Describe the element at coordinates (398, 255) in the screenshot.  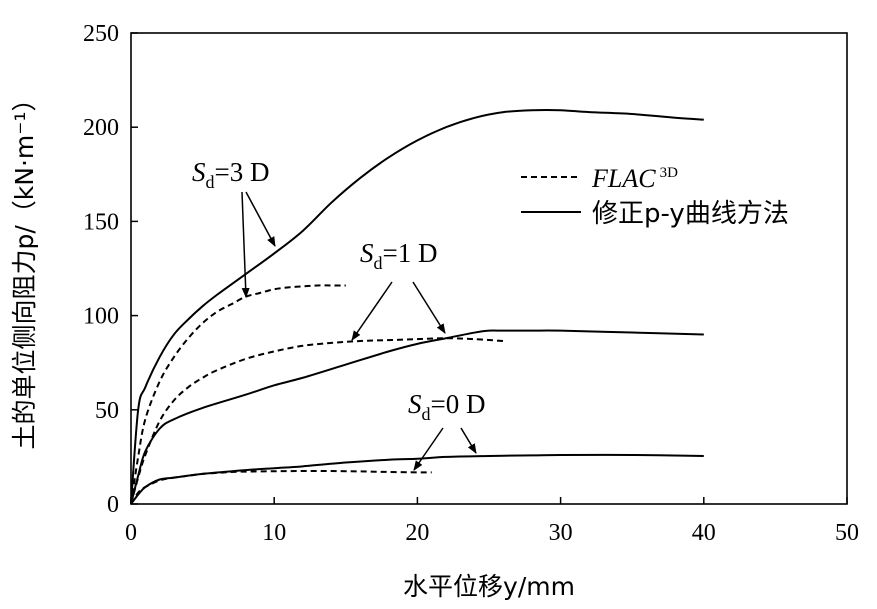
I see `annotation-sd1: Sd=1 D` at that location.